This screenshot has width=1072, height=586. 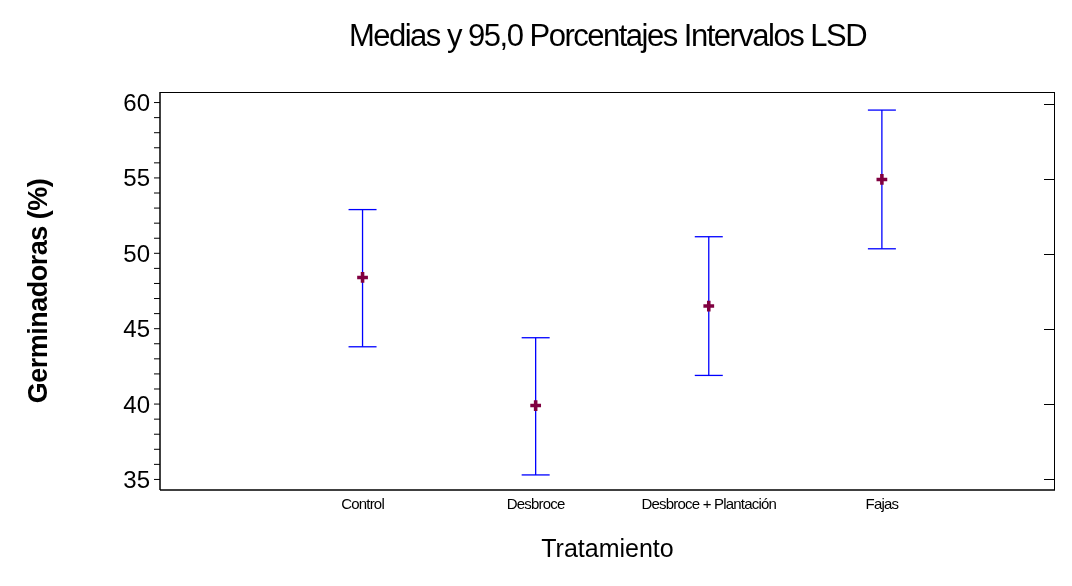 What do you see at coordinates (536, 503) in the screenshot?
I see `x-tick-label: Desbroce` at bounding box center [536, 503].